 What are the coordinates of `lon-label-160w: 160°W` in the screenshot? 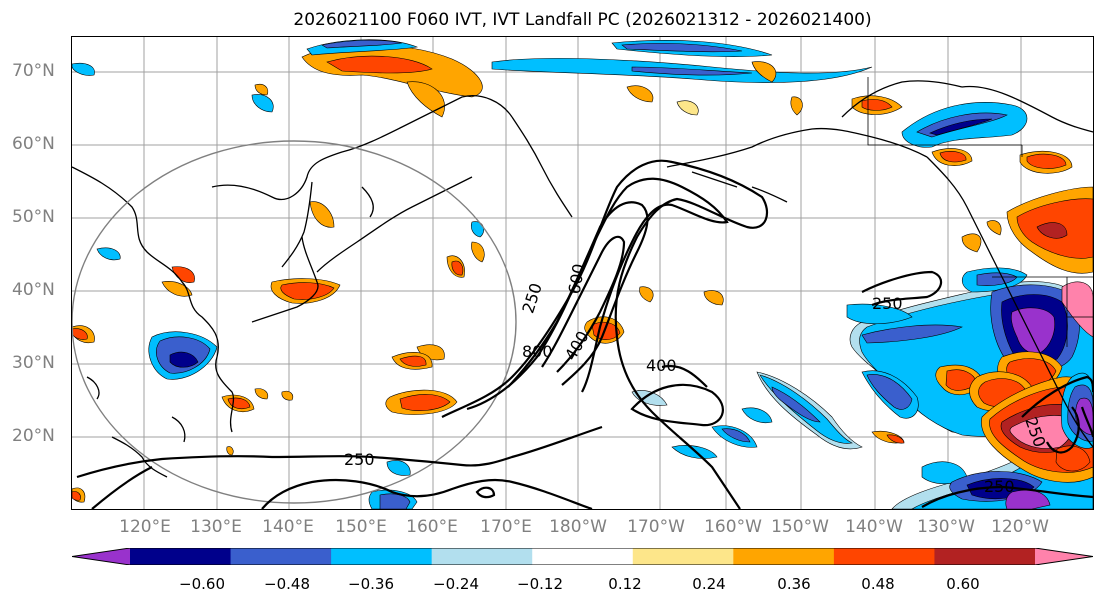 It's located at (733, 527).